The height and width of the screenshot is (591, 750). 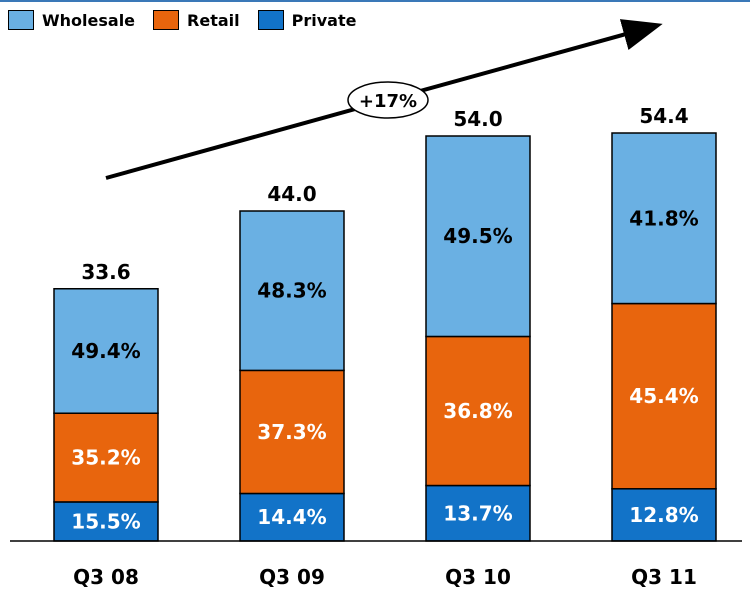 I want to click on segment-label-retail-q3-10: 36.8%, so click(x=477, y=411).